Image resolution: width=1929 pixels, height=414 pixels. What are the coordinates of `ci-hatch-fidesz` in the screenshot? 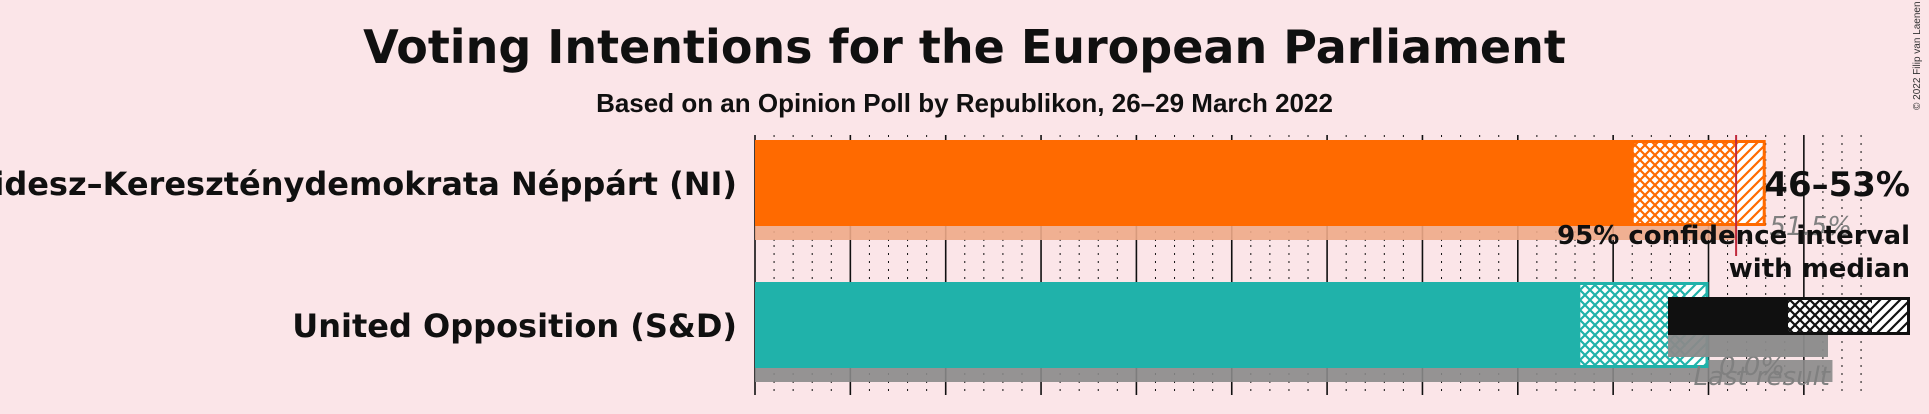 It's located at (1750, 183).